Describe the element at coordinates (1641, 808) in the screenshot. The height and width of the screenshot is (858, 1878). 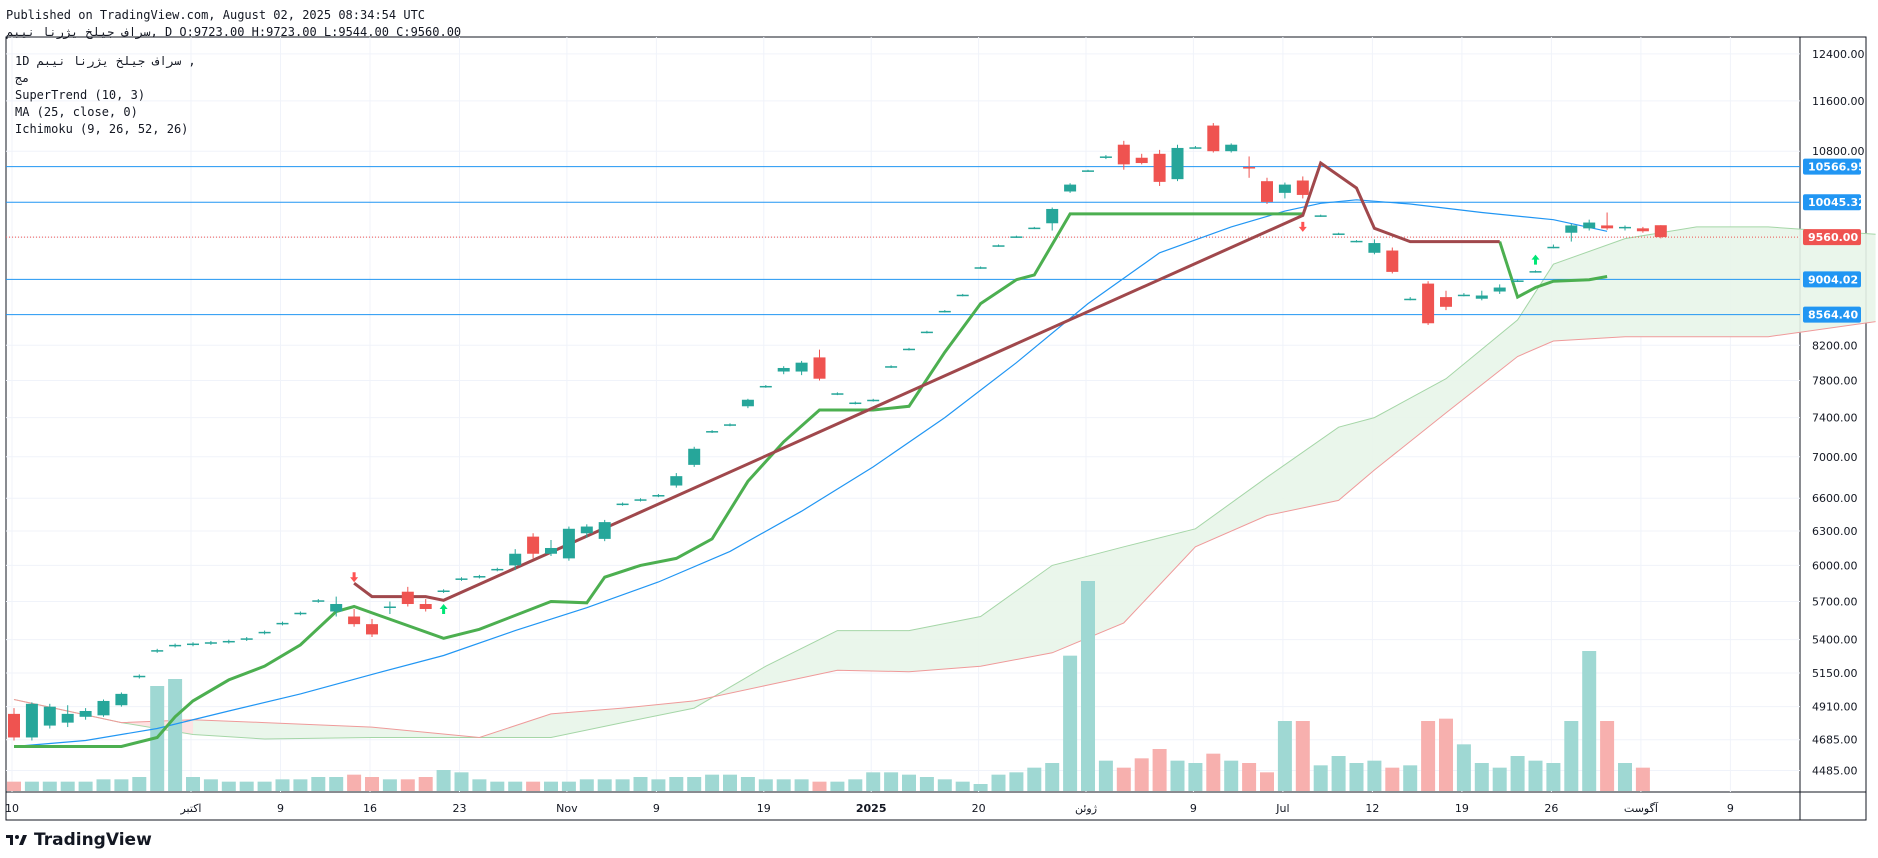
I see `x-tick-label: آگوست` at that location.